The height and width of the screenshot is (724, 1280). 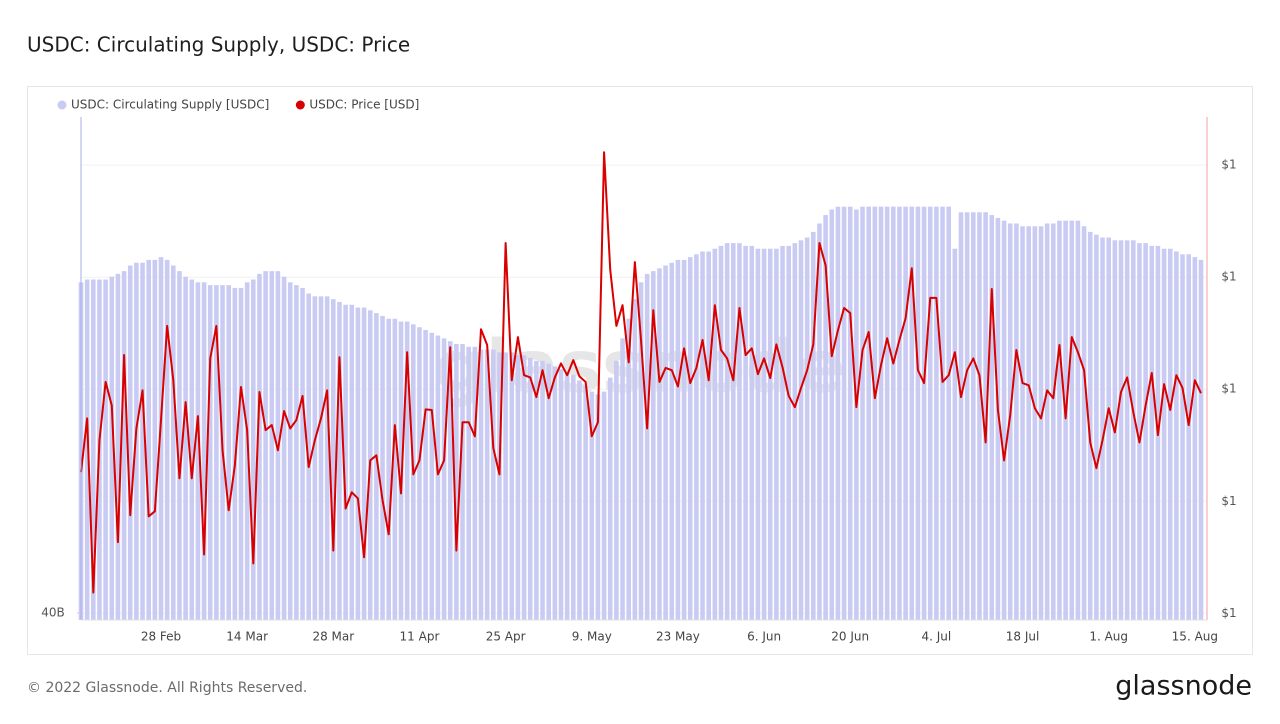 I want to click on legend-label: USDC: Circulating Supply [USDC], so click(x=170, y=105).